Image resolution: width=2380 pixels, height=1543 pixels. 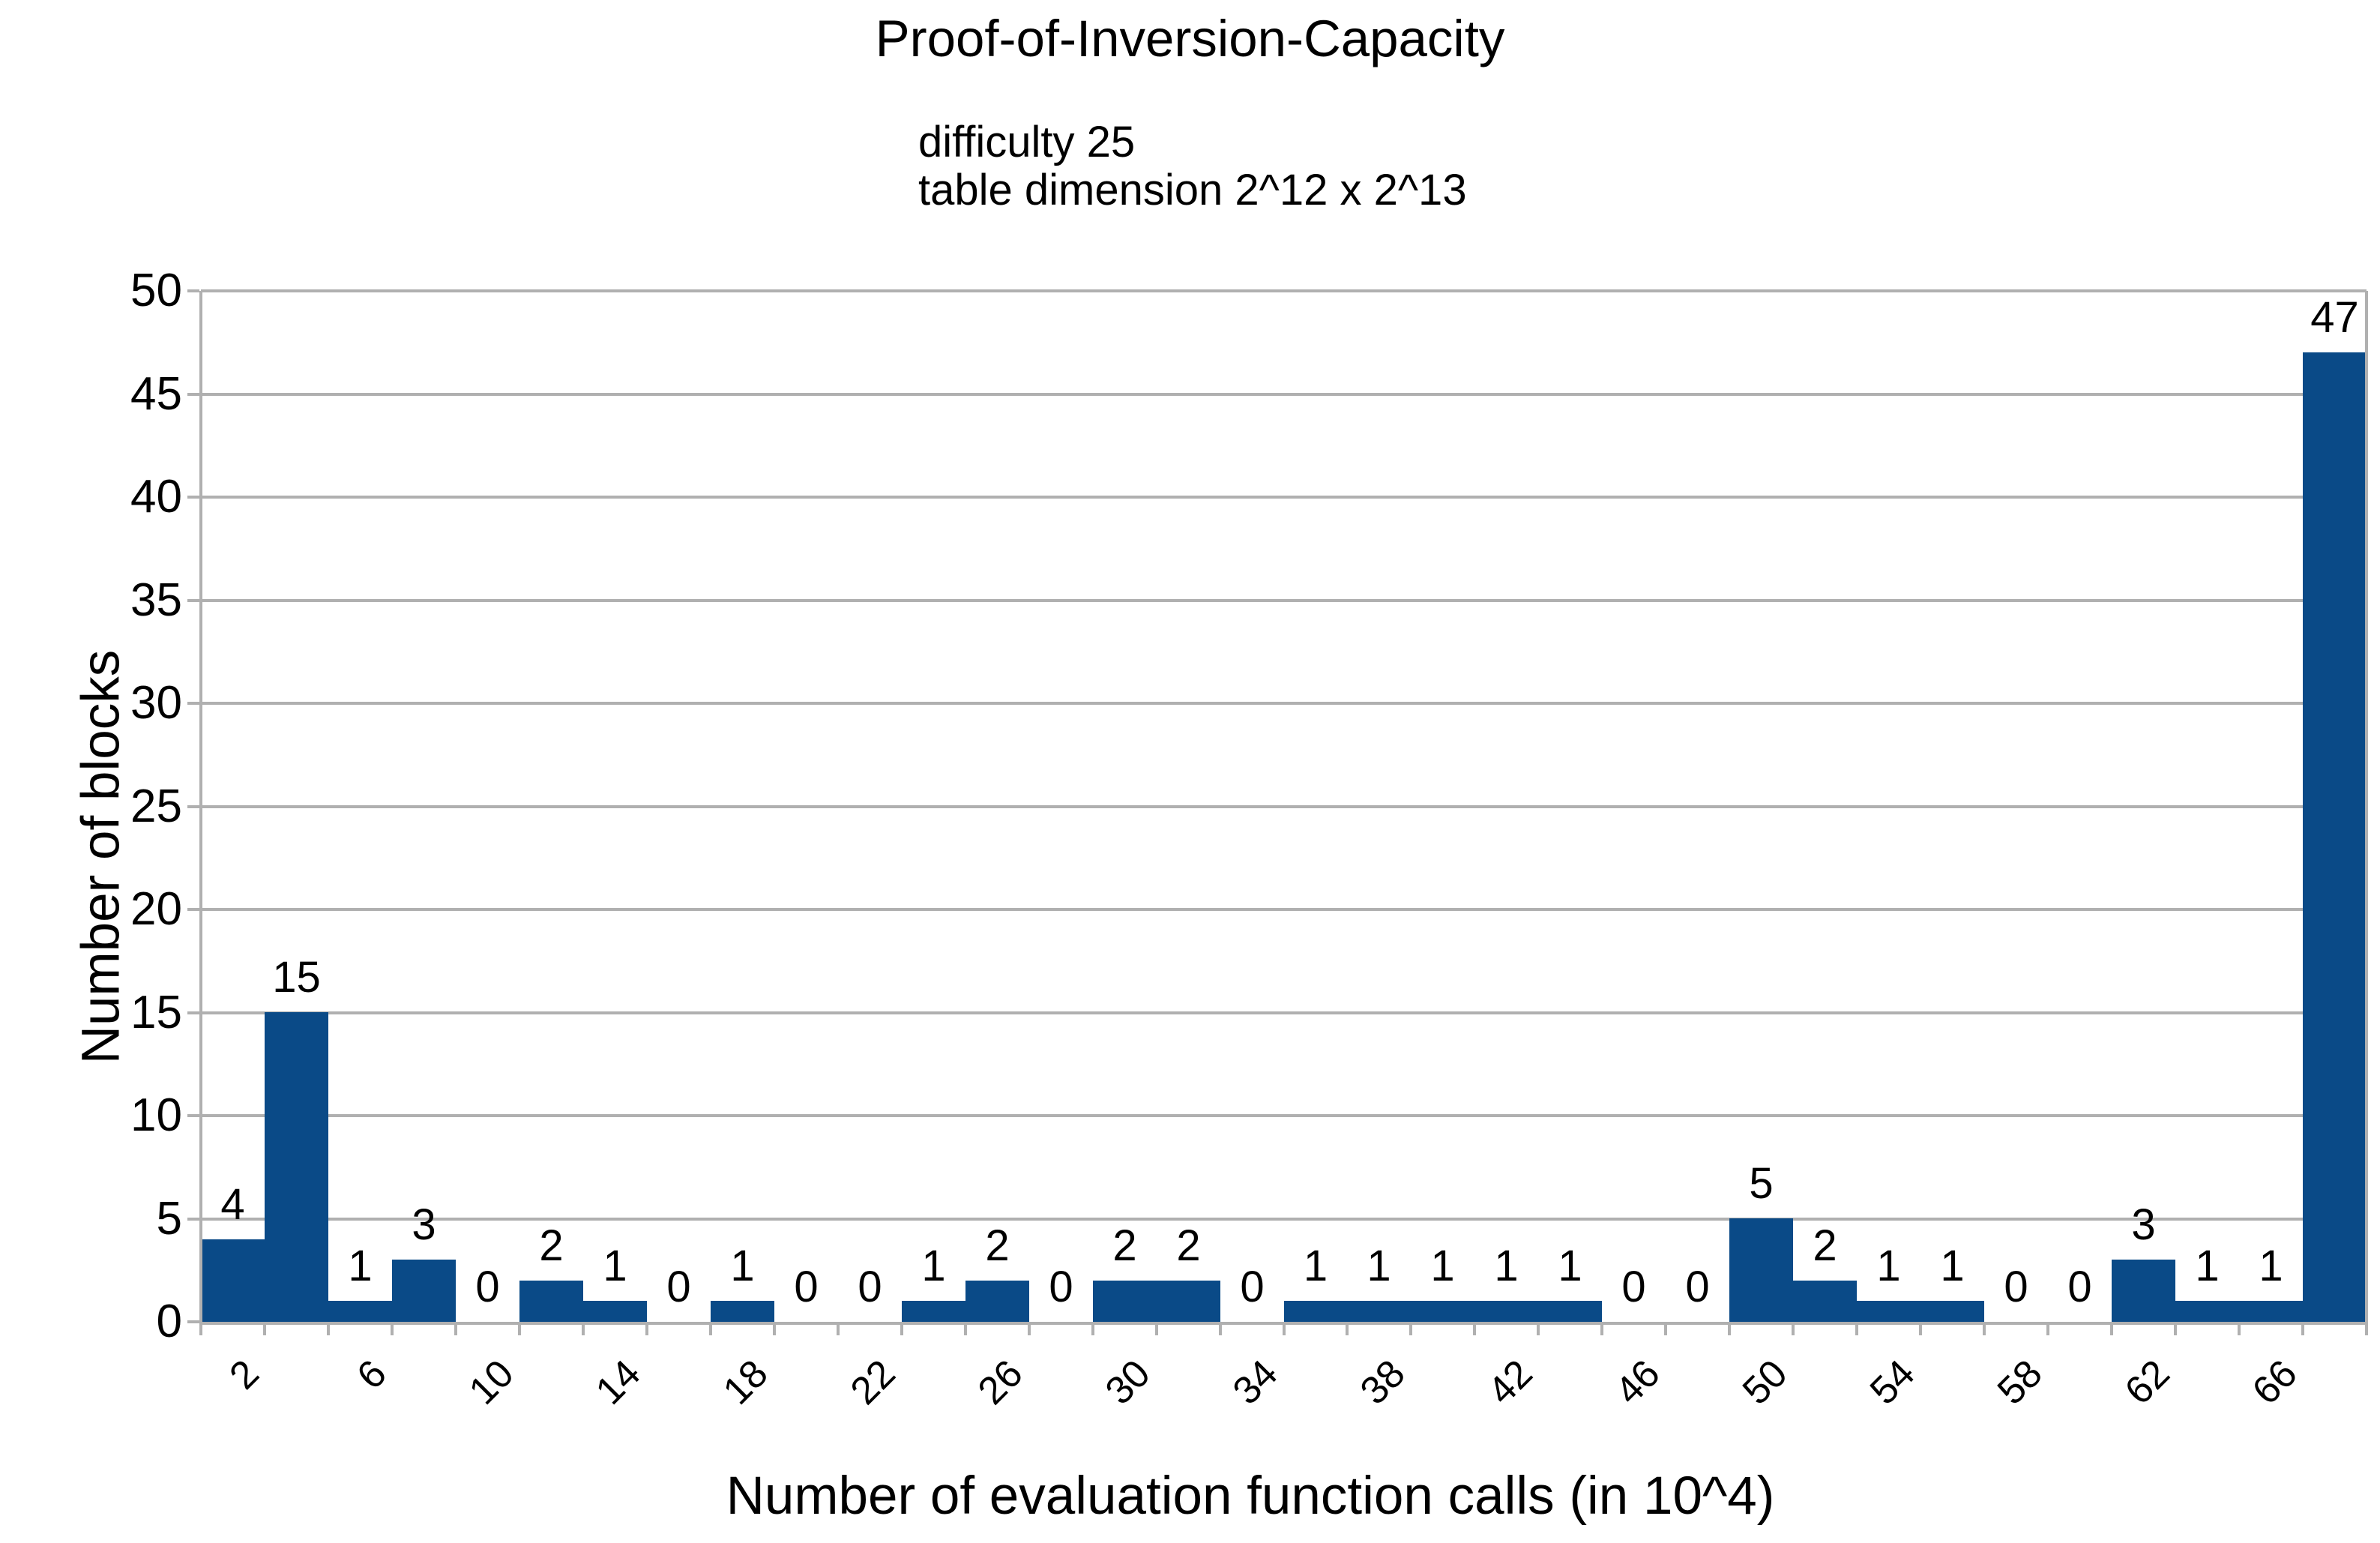 What do you see at coordinates (232, 1205) in the screenshot?
I see `bar-value-label: 4` at bounding box center [232, 1205].